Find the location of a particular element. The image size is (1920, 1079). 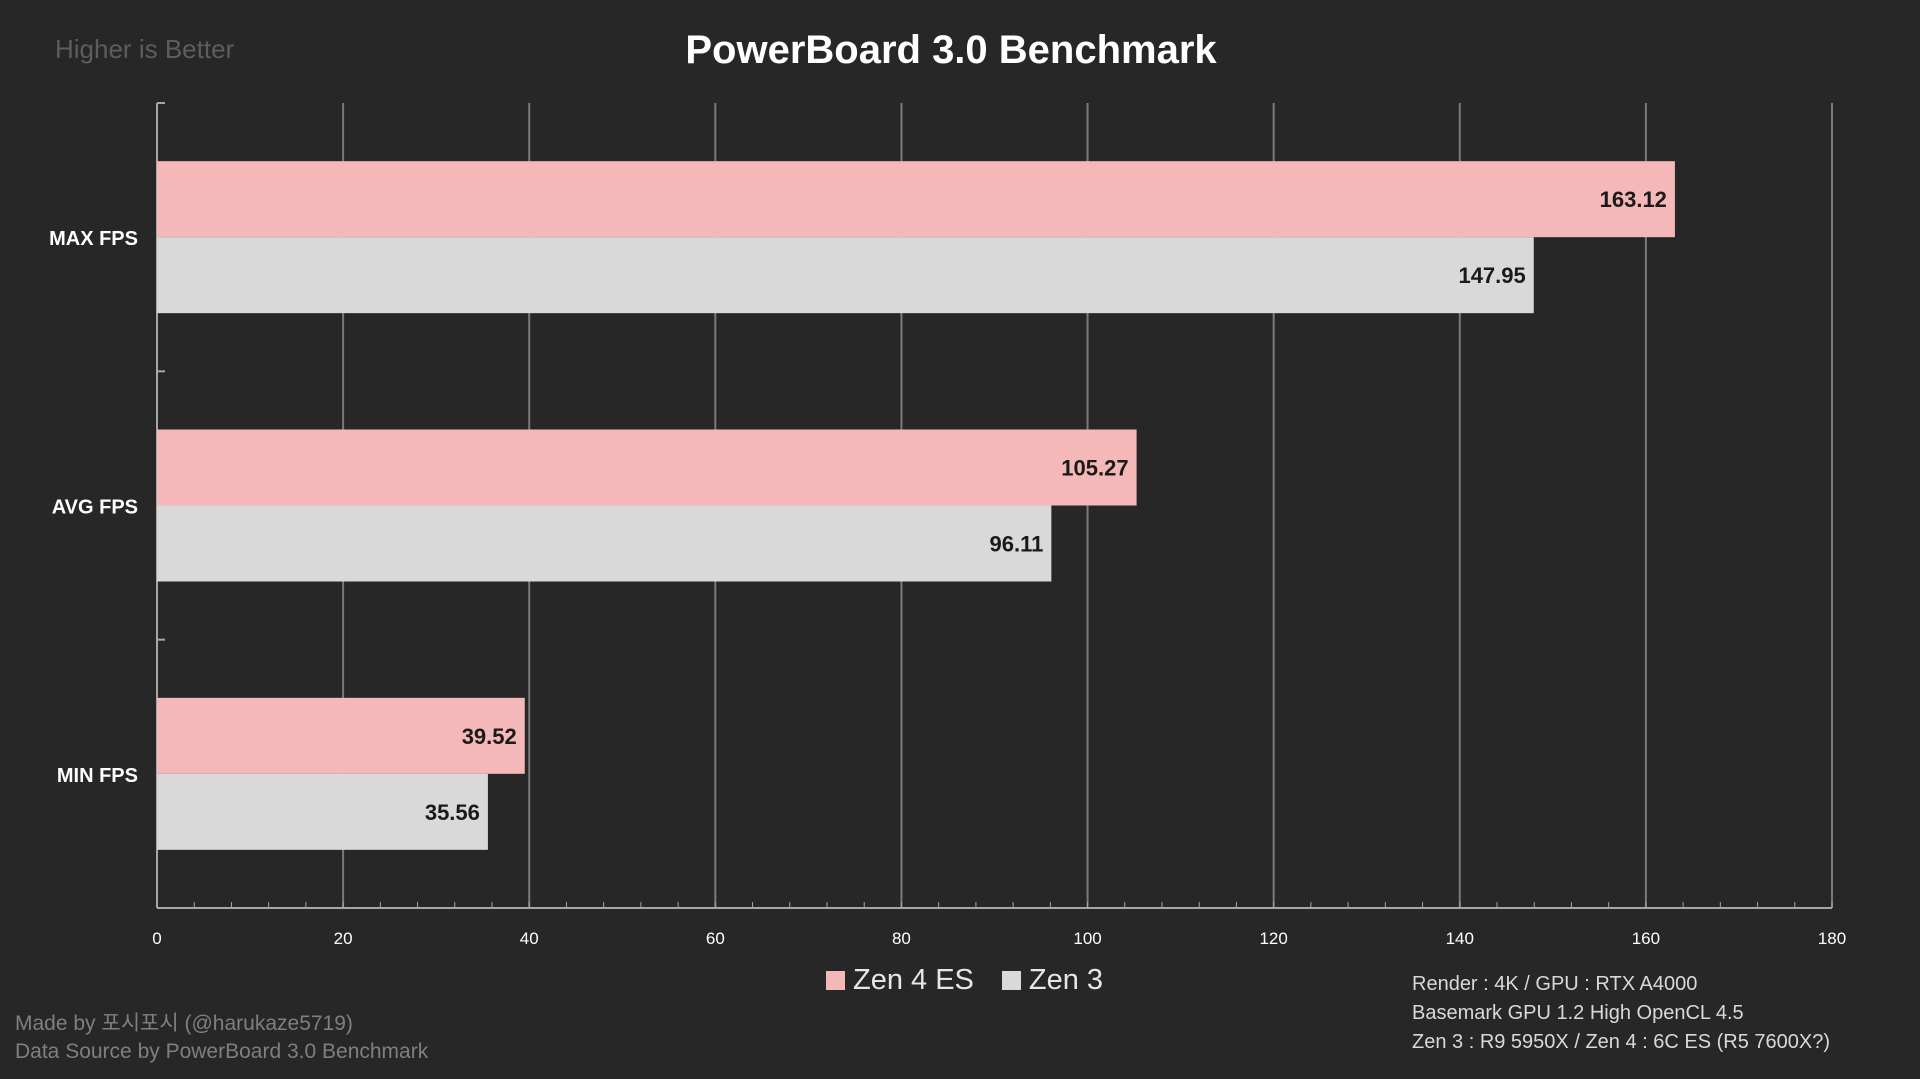

legend-item-zen4: Zen 4 ES is located at coordinates (900, 980).